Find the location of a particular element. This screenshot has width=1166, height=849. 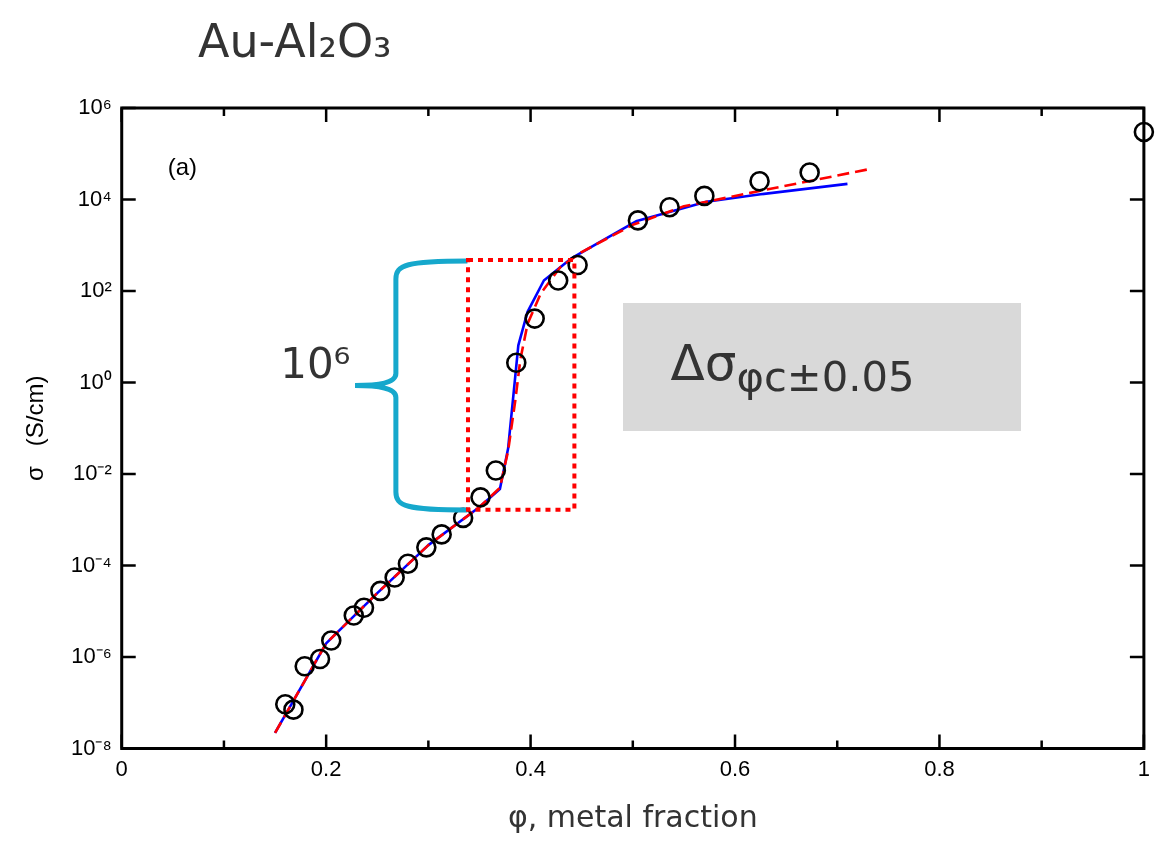

x-axis-title: φ, metal fraction is located at coordinates (632, 816).